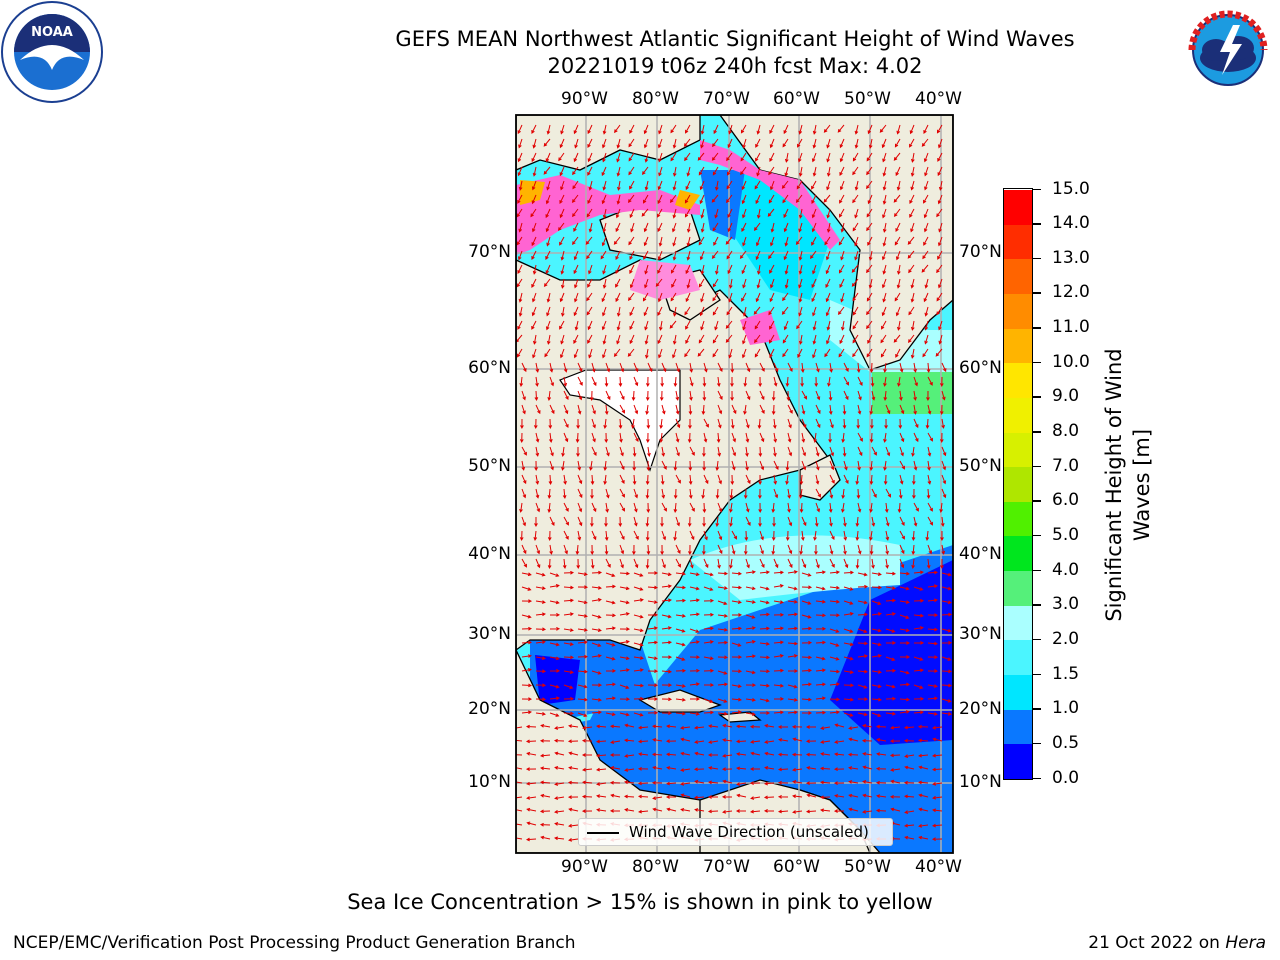 This screenshot has width=1280, height=960. What do you see at coordinates (655, 867) in the screenshot?
I see `lon-tick-bottom: 80°W` at bounding box center [655, 867].